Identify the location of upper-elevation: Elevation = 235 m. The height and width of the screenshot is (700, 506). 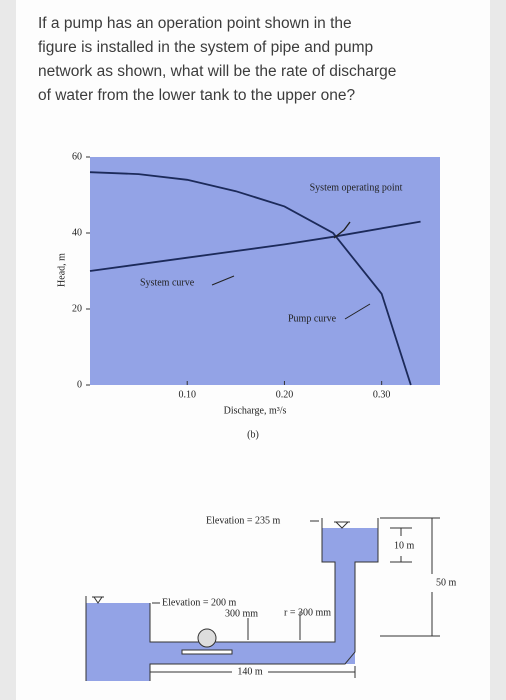
(243, 520).